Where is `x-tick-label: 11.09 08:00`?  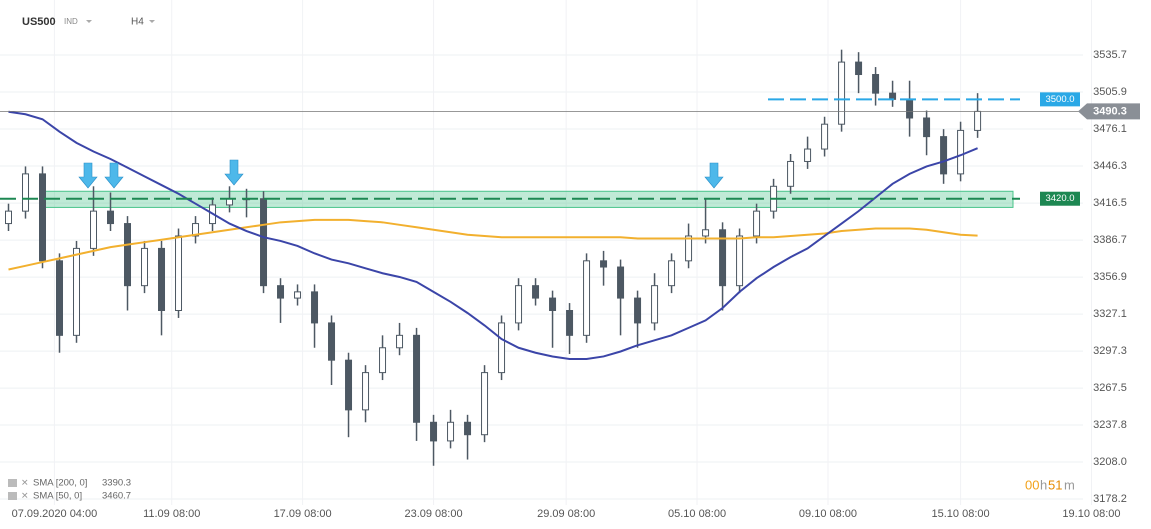 x-tick-label: 11.09 08:00 is located at coordinates (171, 514).